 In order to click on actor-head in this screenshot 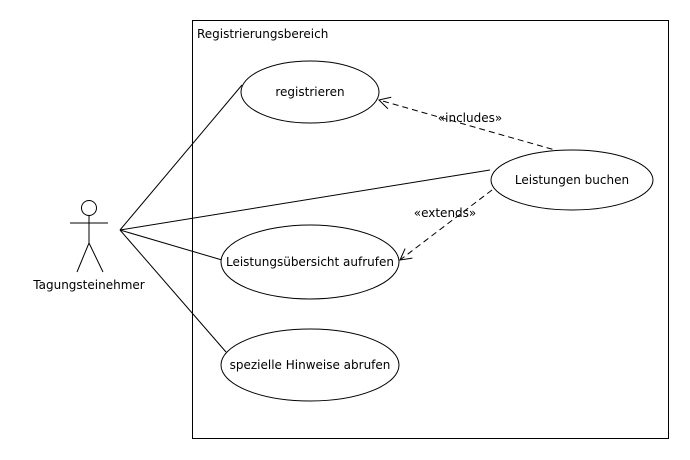, I will do `click(89, 208)`.